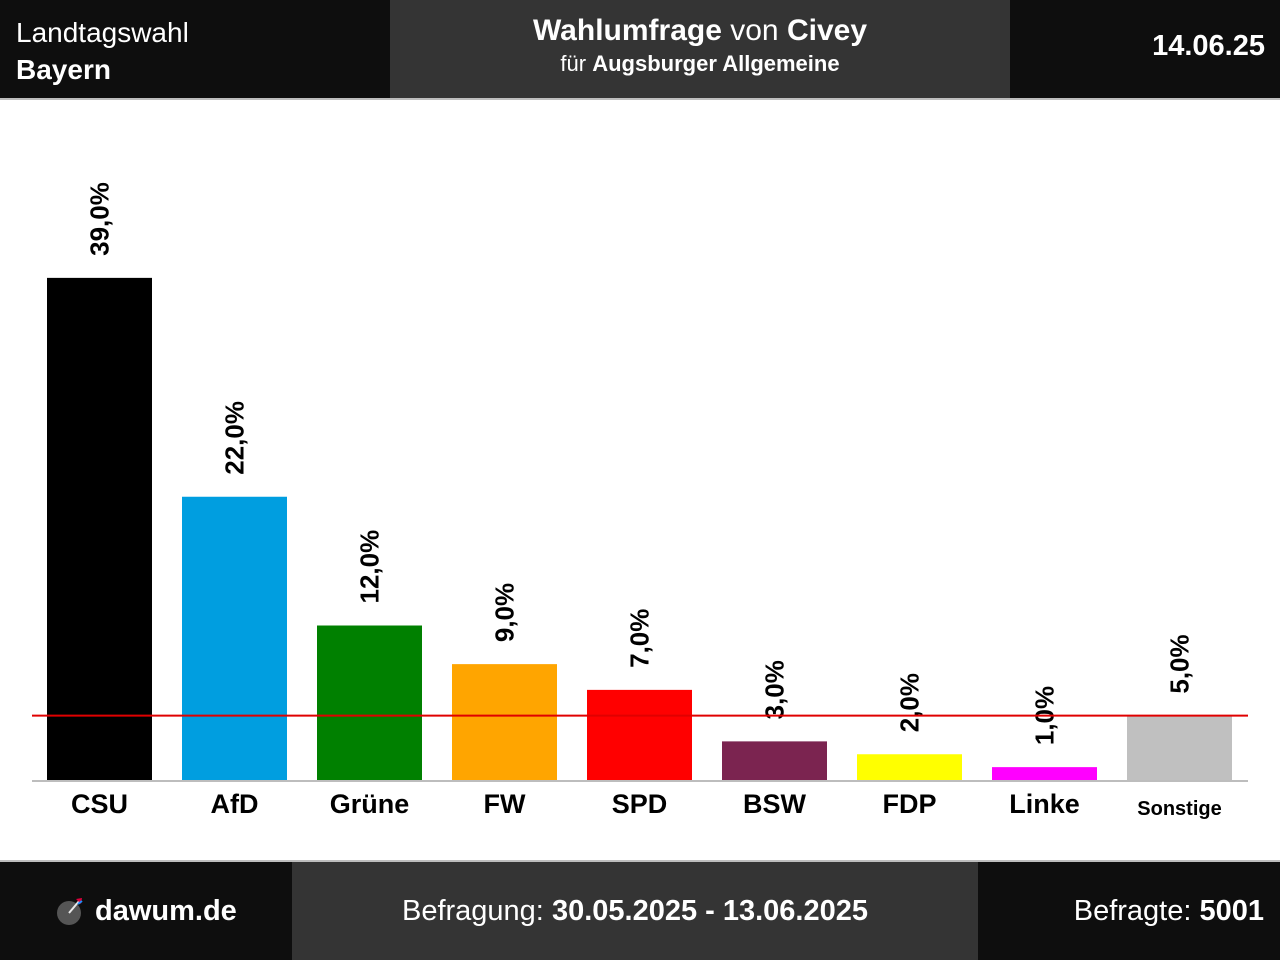  Describe the element at coordinates (99, 804) in the screenshot. I see `category-label-0: CSU` at that location.